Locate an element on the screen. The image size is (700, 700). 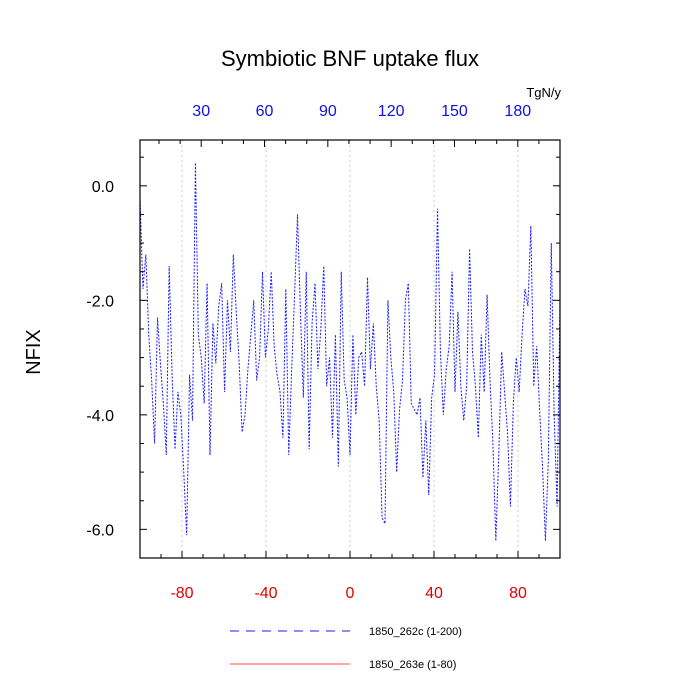
legend-entry-2: 1850_263e (1-80) is located at coordinates (412, 665).